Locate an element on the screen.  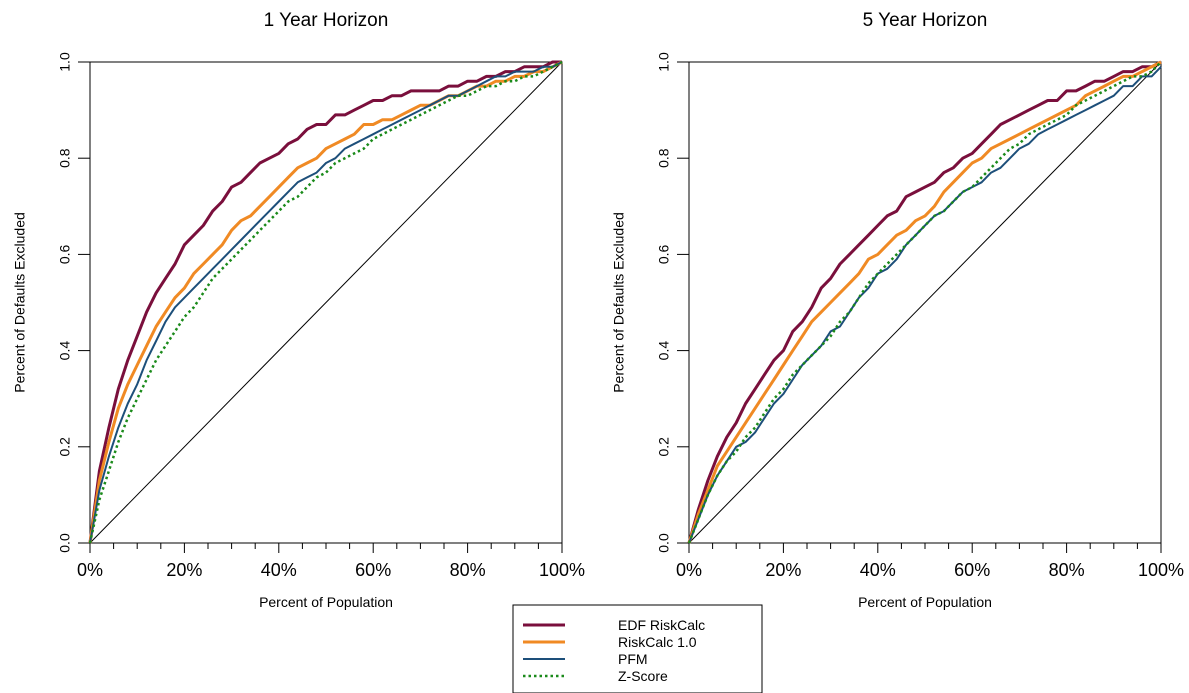
legend-label: PFM is located at coordinates (633, 659).